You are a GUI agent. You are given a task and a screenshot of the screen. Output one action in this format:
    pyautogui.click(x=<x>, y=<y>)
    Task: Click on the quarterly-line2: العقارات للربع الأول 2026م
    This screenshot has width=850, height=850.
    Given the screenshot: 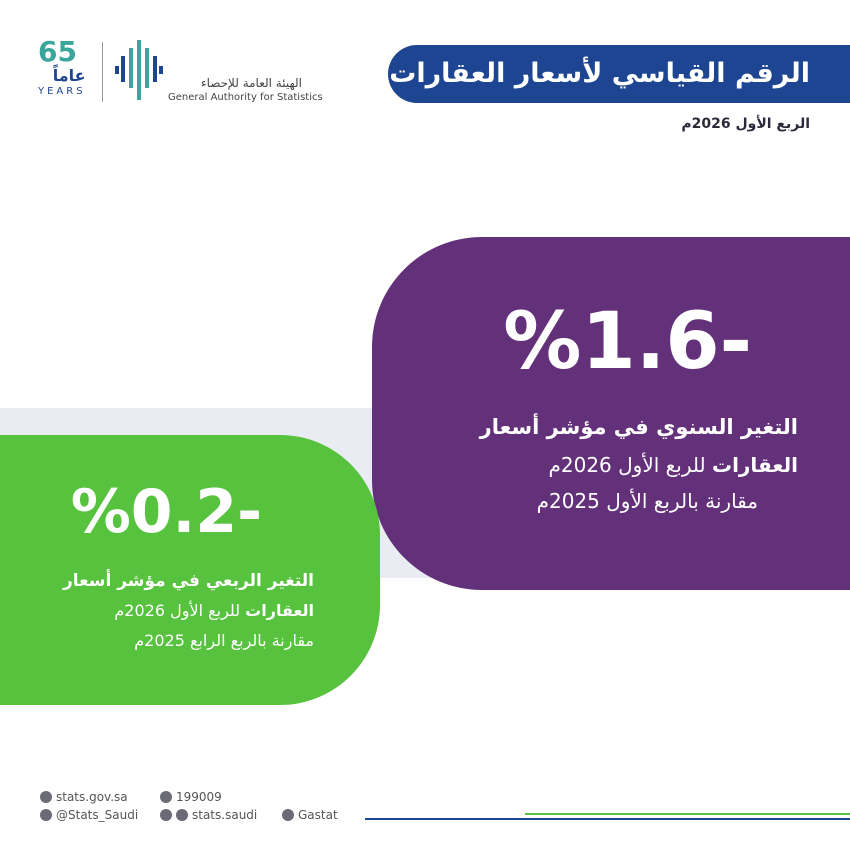 What is the action you would take?
    pyautogui.click(x=214, y=610)
    